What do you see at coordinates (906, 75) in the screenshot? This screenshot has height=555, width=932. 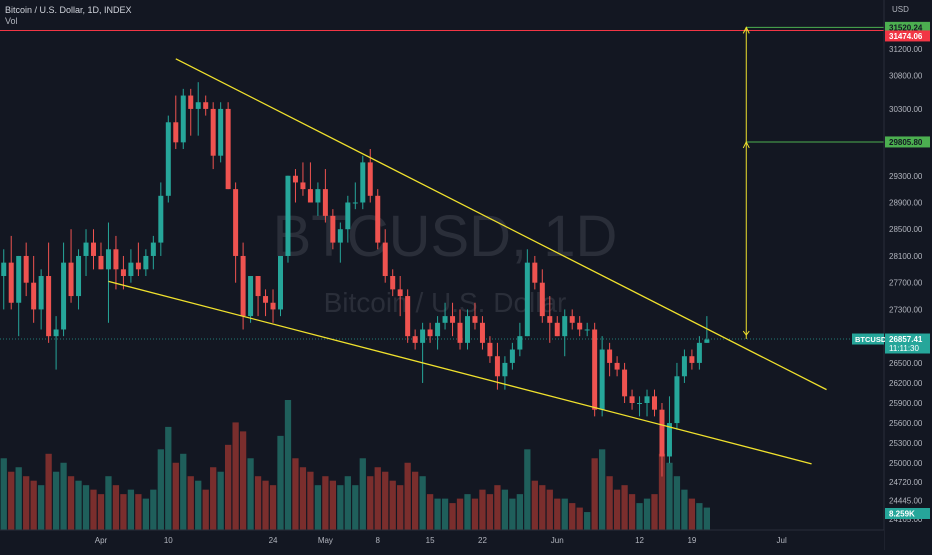 I see `y-tick-label: 30800.00` at bounding box center [906, 75].